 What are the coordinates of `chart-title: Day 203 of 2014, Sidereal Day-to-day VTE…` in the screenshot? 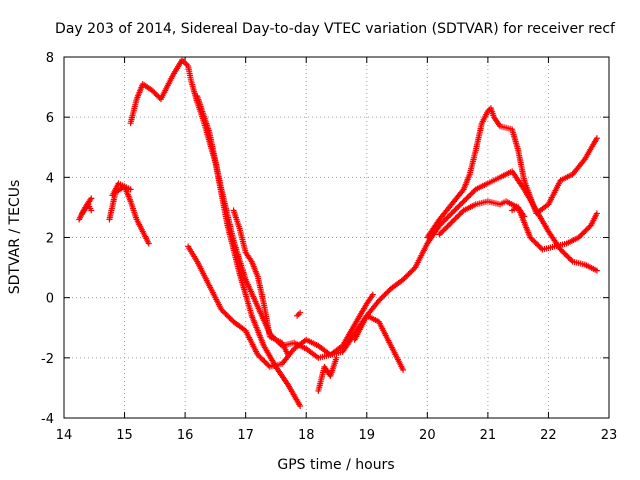 It's located at (335, 29).